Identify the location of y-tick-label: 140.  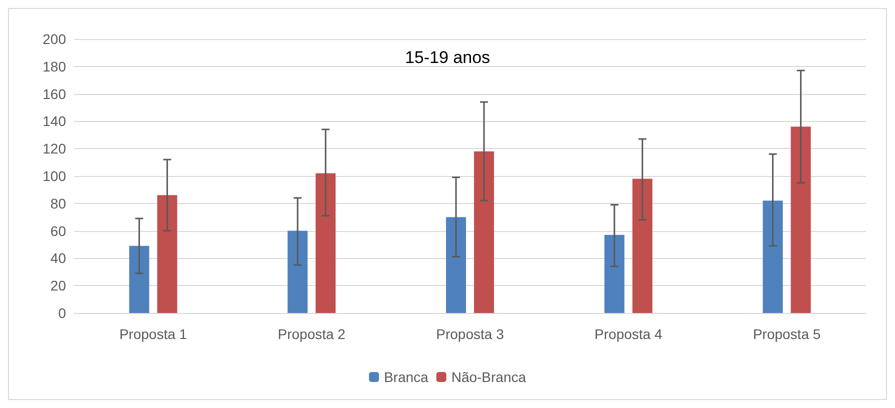
(54, 121).